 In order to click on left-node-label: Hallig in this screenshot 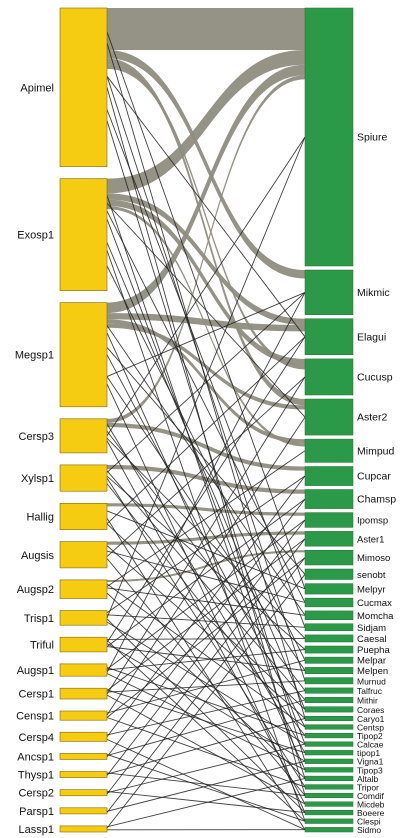, I will do `click(40, 517)`.